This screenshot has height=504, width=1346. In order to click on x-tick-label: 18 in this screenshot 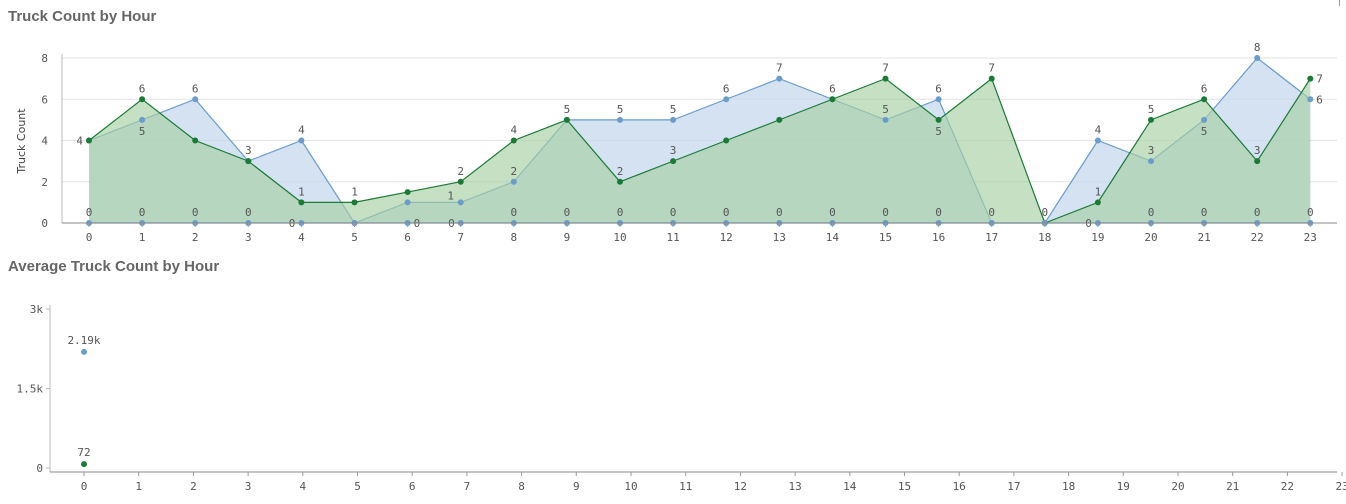, I will do `click(1044, 237)`.